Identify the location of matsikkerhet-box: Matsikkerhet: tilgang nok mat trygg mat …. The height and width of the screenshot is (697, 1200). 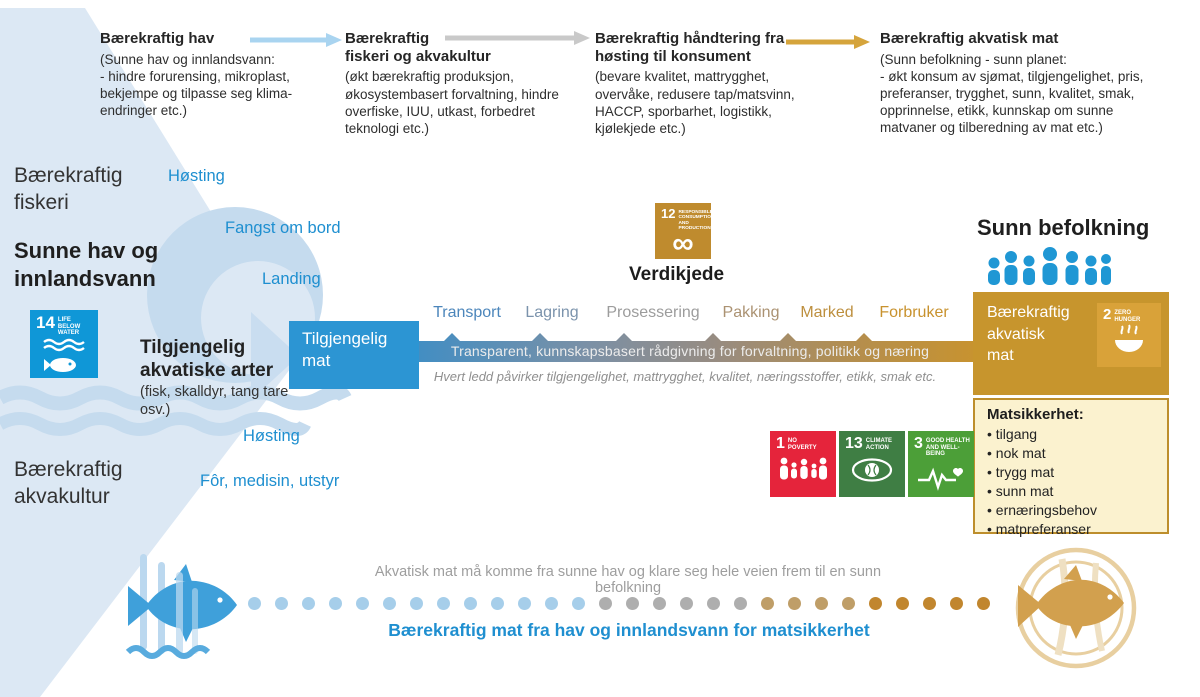
(1071, 467).